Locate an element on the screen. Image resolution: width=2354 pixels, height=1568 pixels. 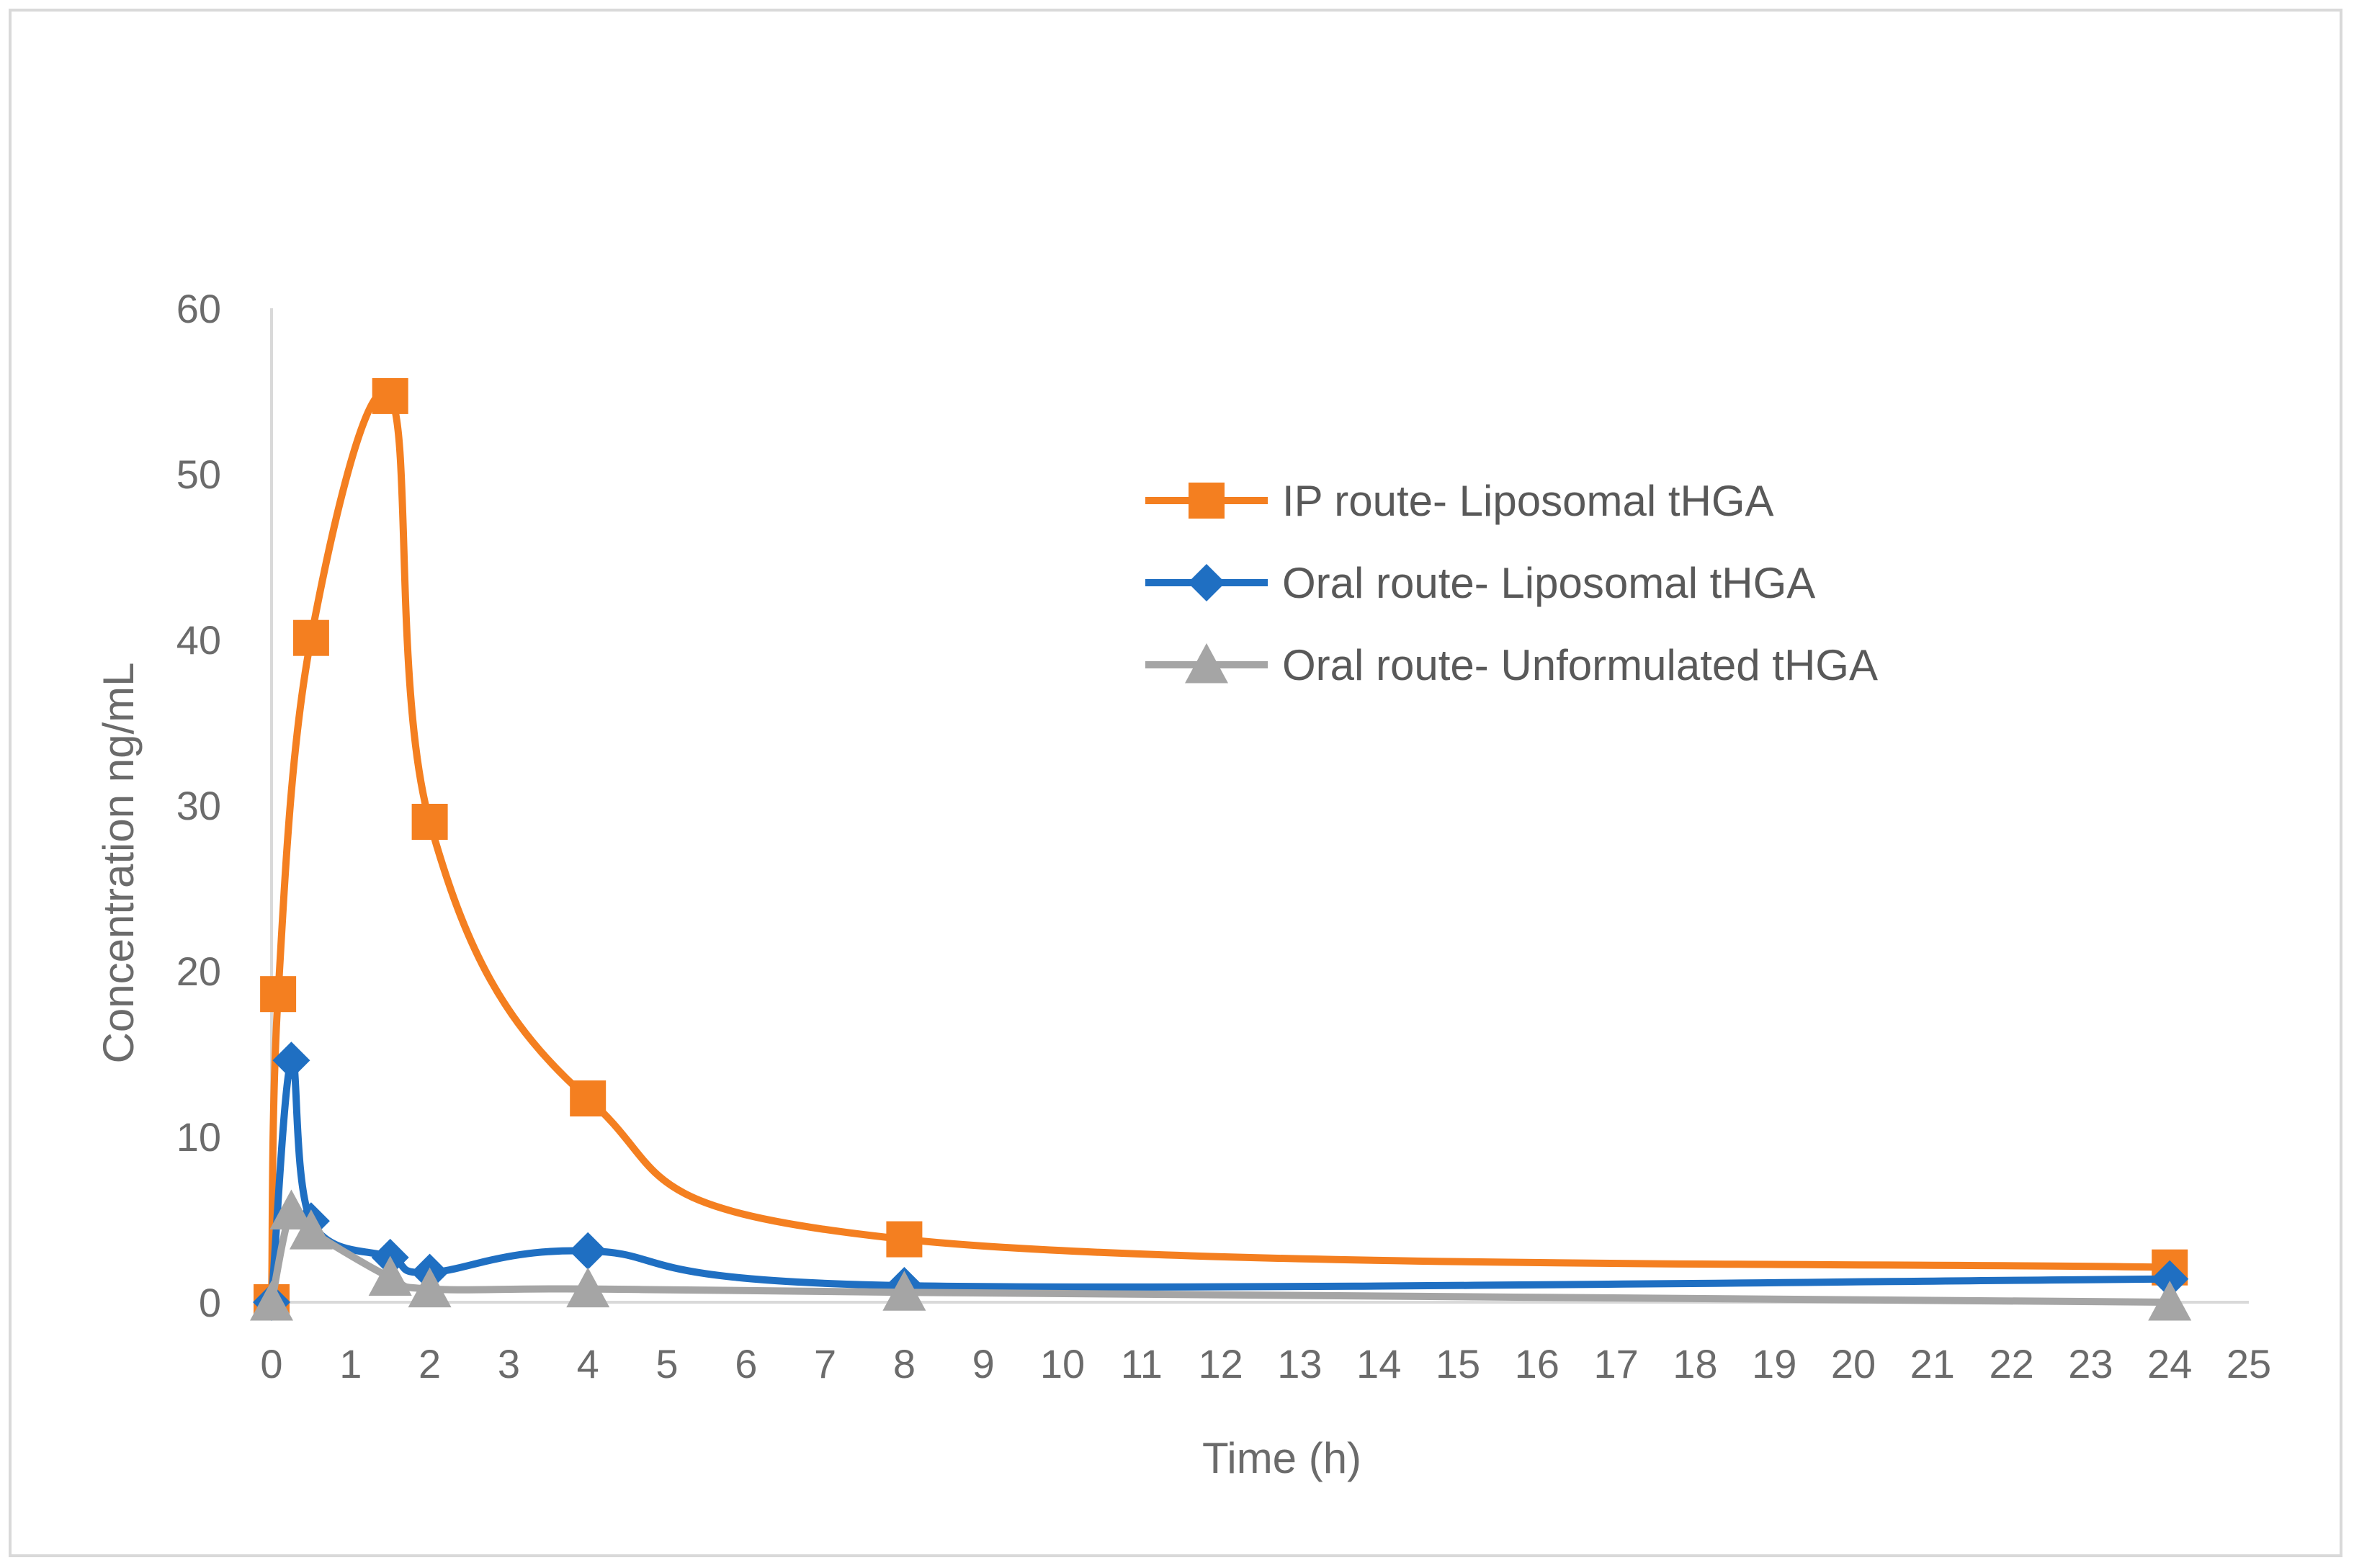
x-tick-label: 14 is located at coordinates (1378, 1363).